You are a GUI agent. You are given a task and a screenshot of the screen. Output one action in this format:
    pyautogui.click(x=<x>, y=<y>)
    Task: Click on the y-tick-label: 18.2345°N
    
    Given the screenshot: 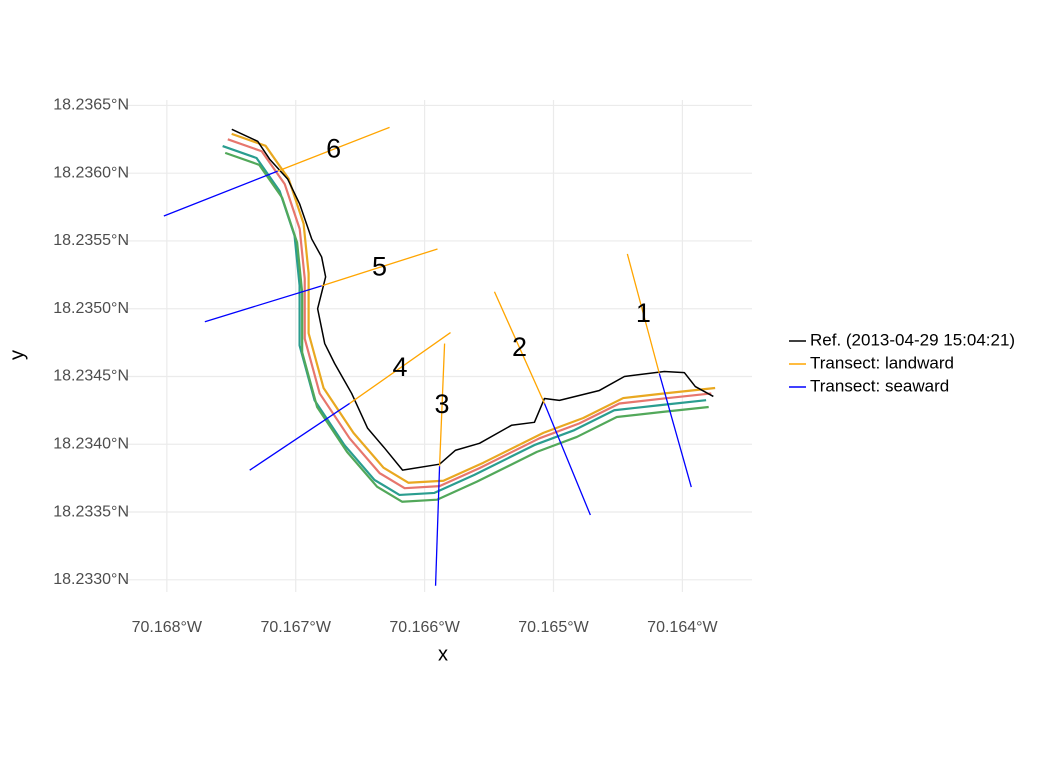 What is the action you would take?
    pyautogui.click(x=91, y=376)
    